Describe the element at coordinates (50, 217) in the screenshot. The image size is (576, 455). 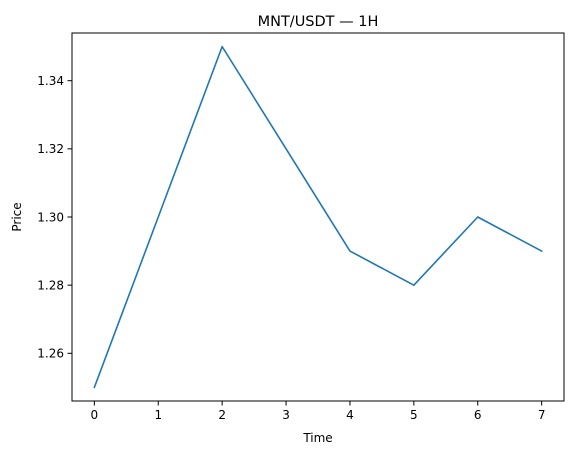
I see `y-tick-label: 1.30` at that location.